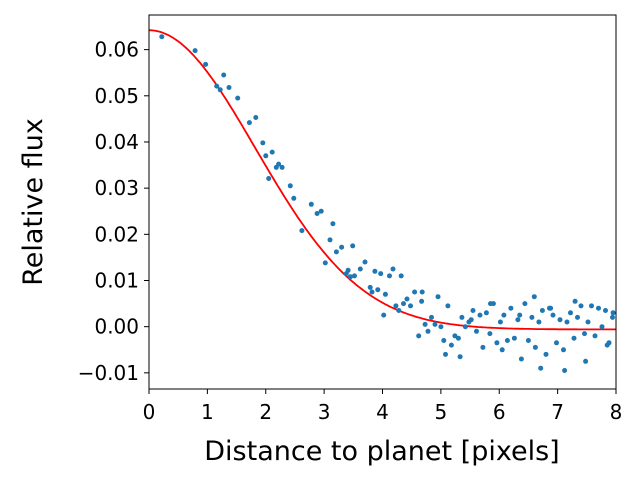 The image size is (640, 480). Describe the element at coordinates (116, 142) in the screenshot. I see `y-tick-label: 0.04` at that location.